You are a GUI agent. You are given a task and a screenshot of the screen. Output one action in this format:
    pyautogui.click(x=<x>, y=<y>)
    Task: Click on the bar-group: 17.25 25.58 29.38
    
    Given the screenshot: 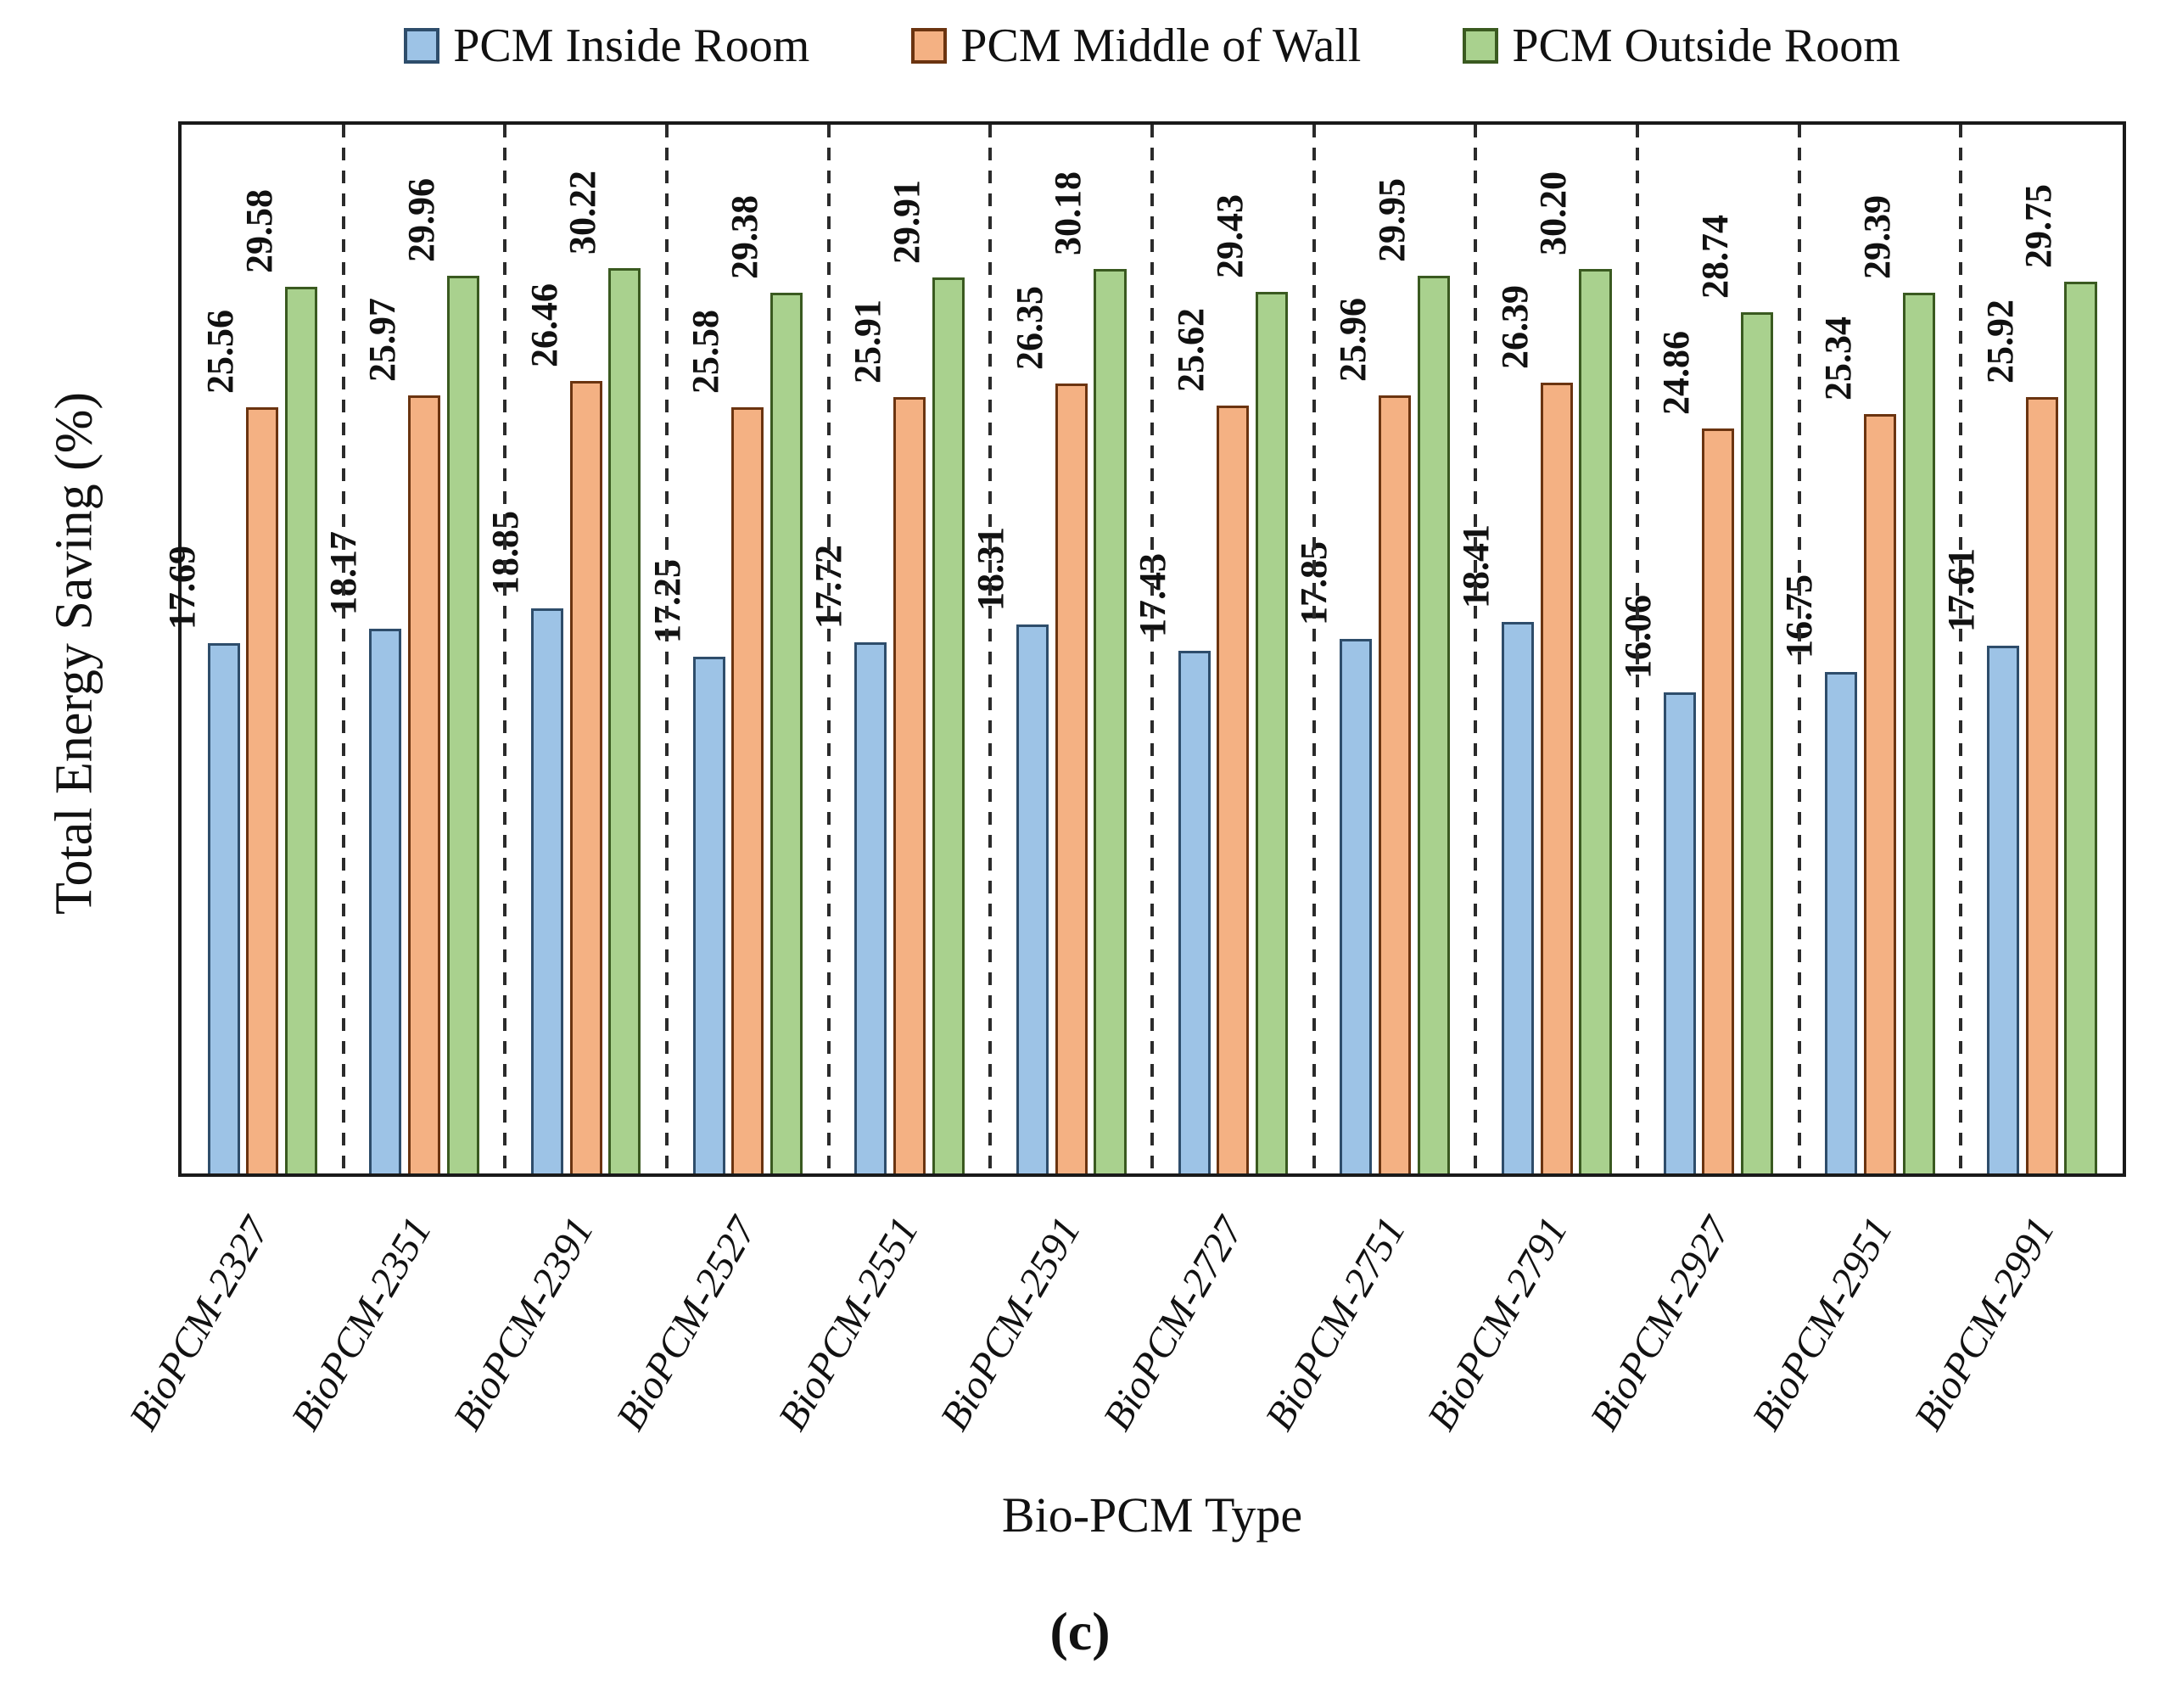 What is the action you would take?
    pyautogui.click(x=738, y=649)
    